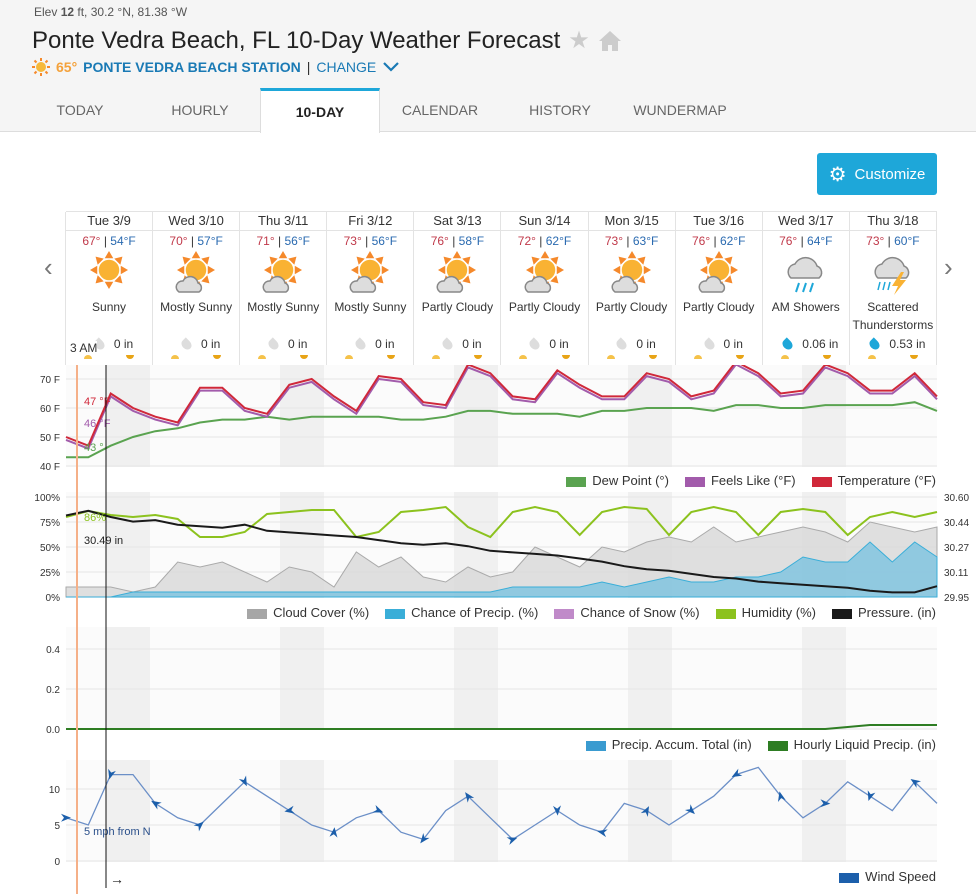 Image resolution: width=976 pixels, height=894 pixels. Describe the element at coordinates (893, 241) in the screenshot. I see `day-temps: 73° | 60°F` at that location.